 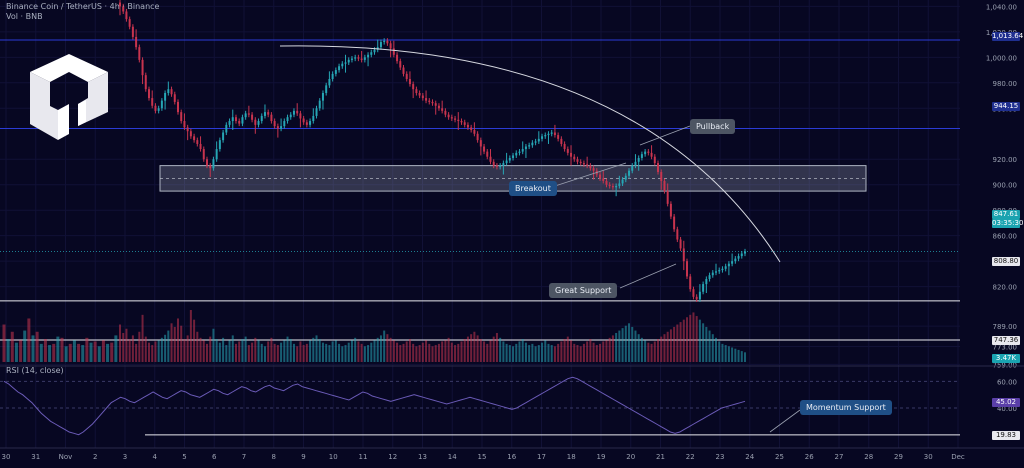 I want to click on x-tick-label: 15, so click(x=482, y=457).